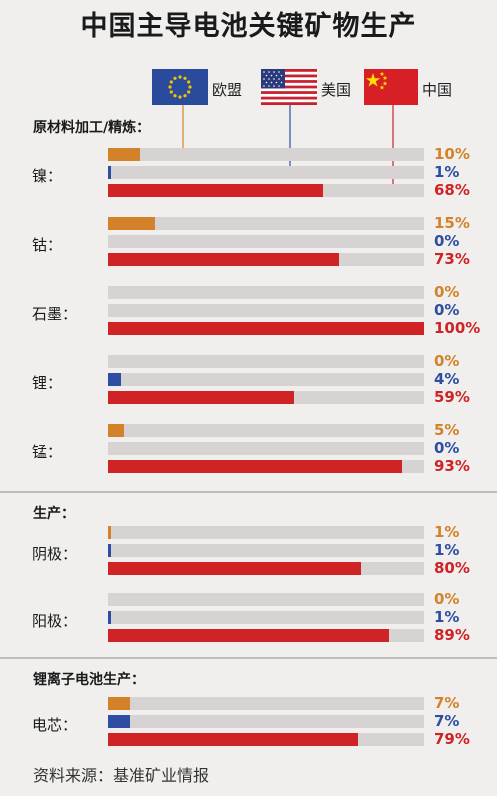 This screenshot has width=497, height=796. What do you see at coordinates (180, 87) in the screenshot?
I see `eu-flag-icon` at bounding box center [180, 87].